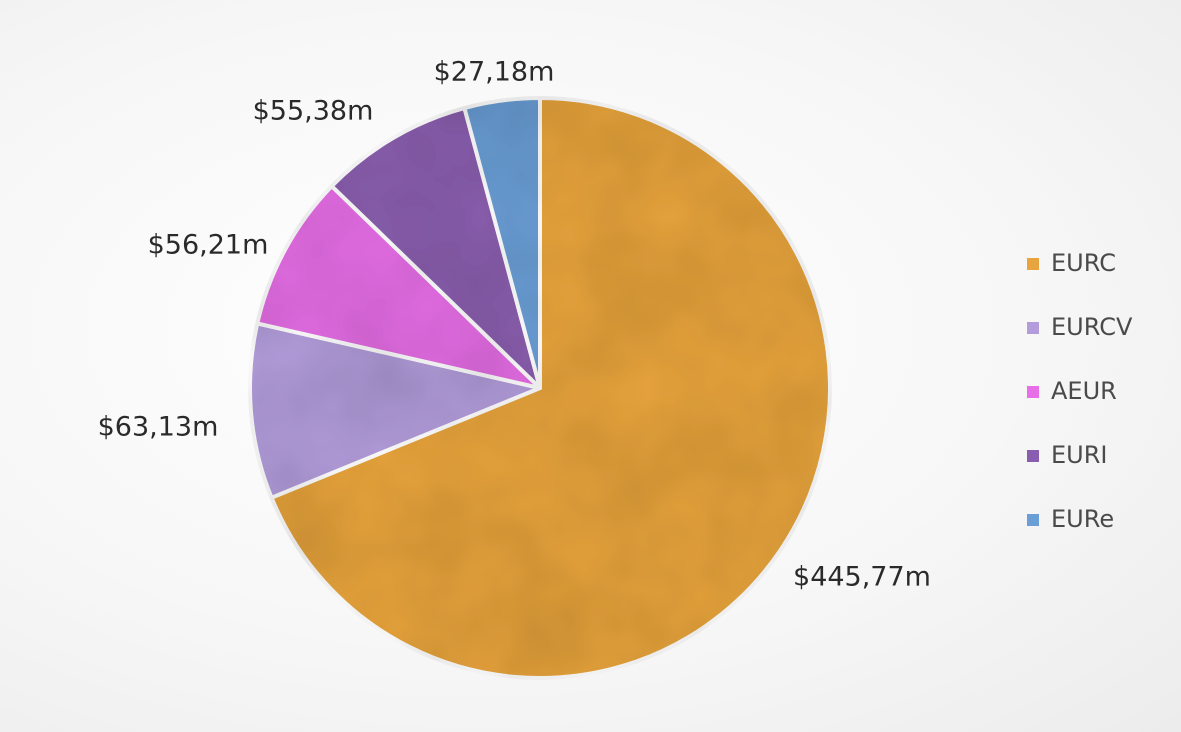 This screenshot has height=732, width=1181. I want to click on legend-label-aeur: AEUR, so click(1084, 391).